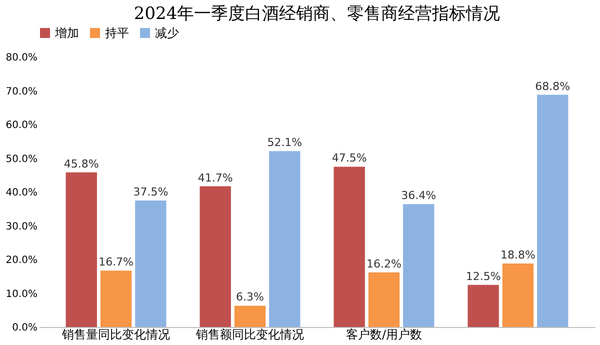  I want to click on y-tick-label: 70.0%, so click(22, 92).